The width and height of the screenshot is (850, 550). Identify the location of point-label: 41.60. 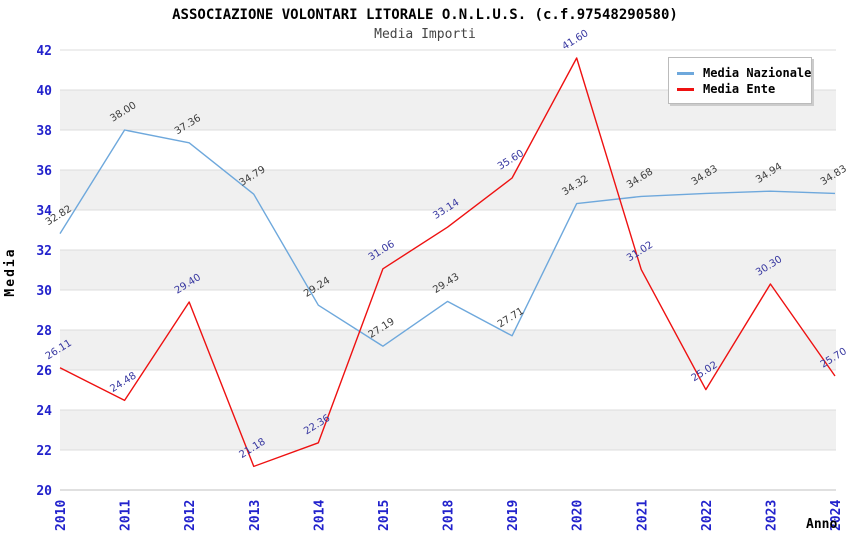
(575, 40).